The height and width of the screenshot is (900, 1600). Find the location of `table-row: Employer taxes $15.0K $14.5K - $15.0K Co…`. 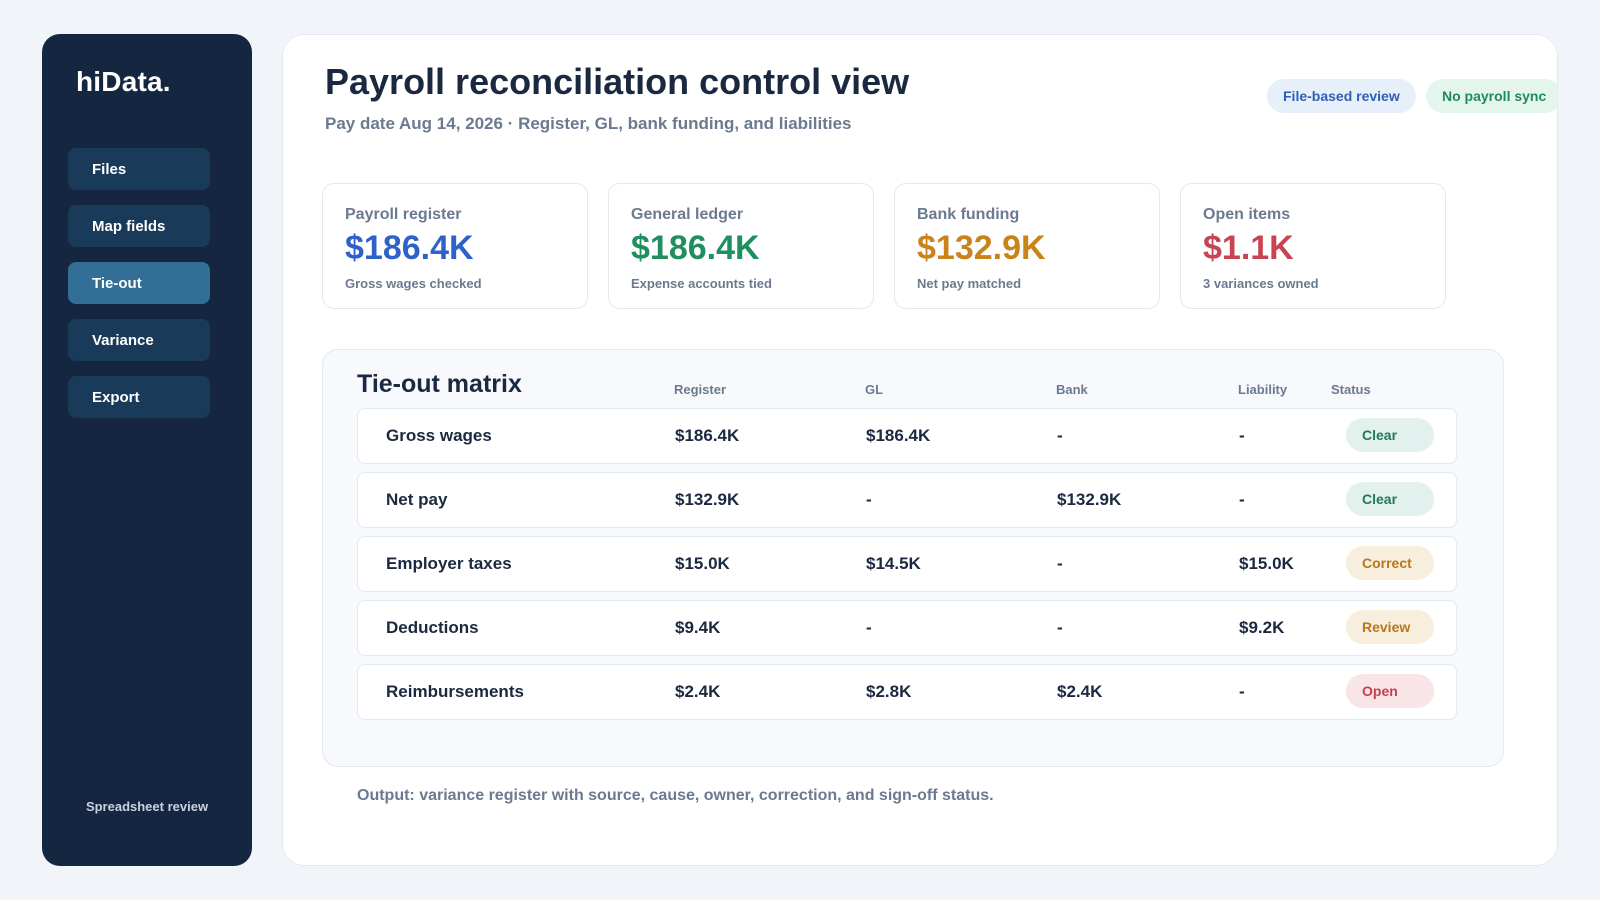

table-row: Employer taxes $15.0K $14.5K - $15.0K Co… is located at coordinates (907, 564).